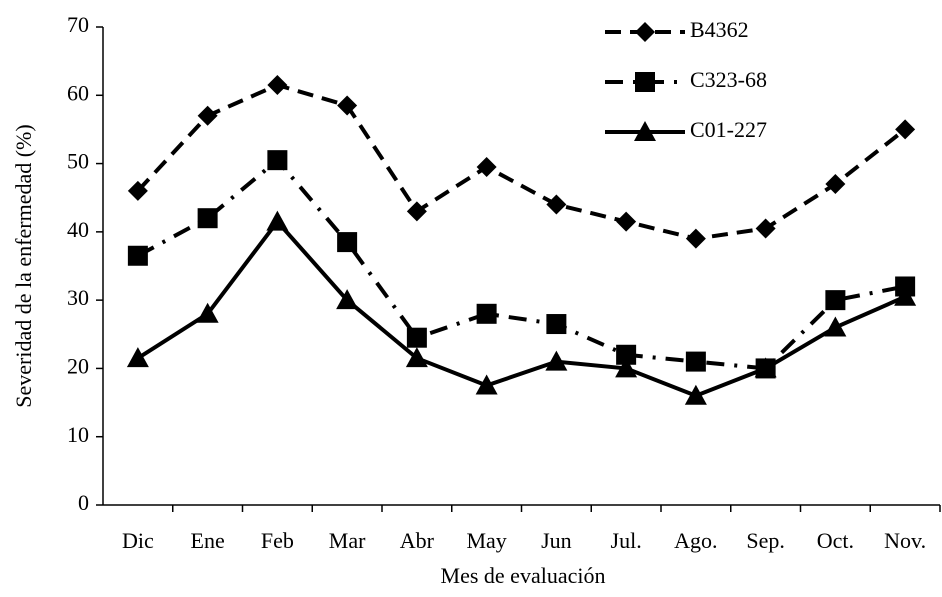 The width and height of the screenshot is (942, 597). I want to click on y-tick-label: 10, so click(78, 434).